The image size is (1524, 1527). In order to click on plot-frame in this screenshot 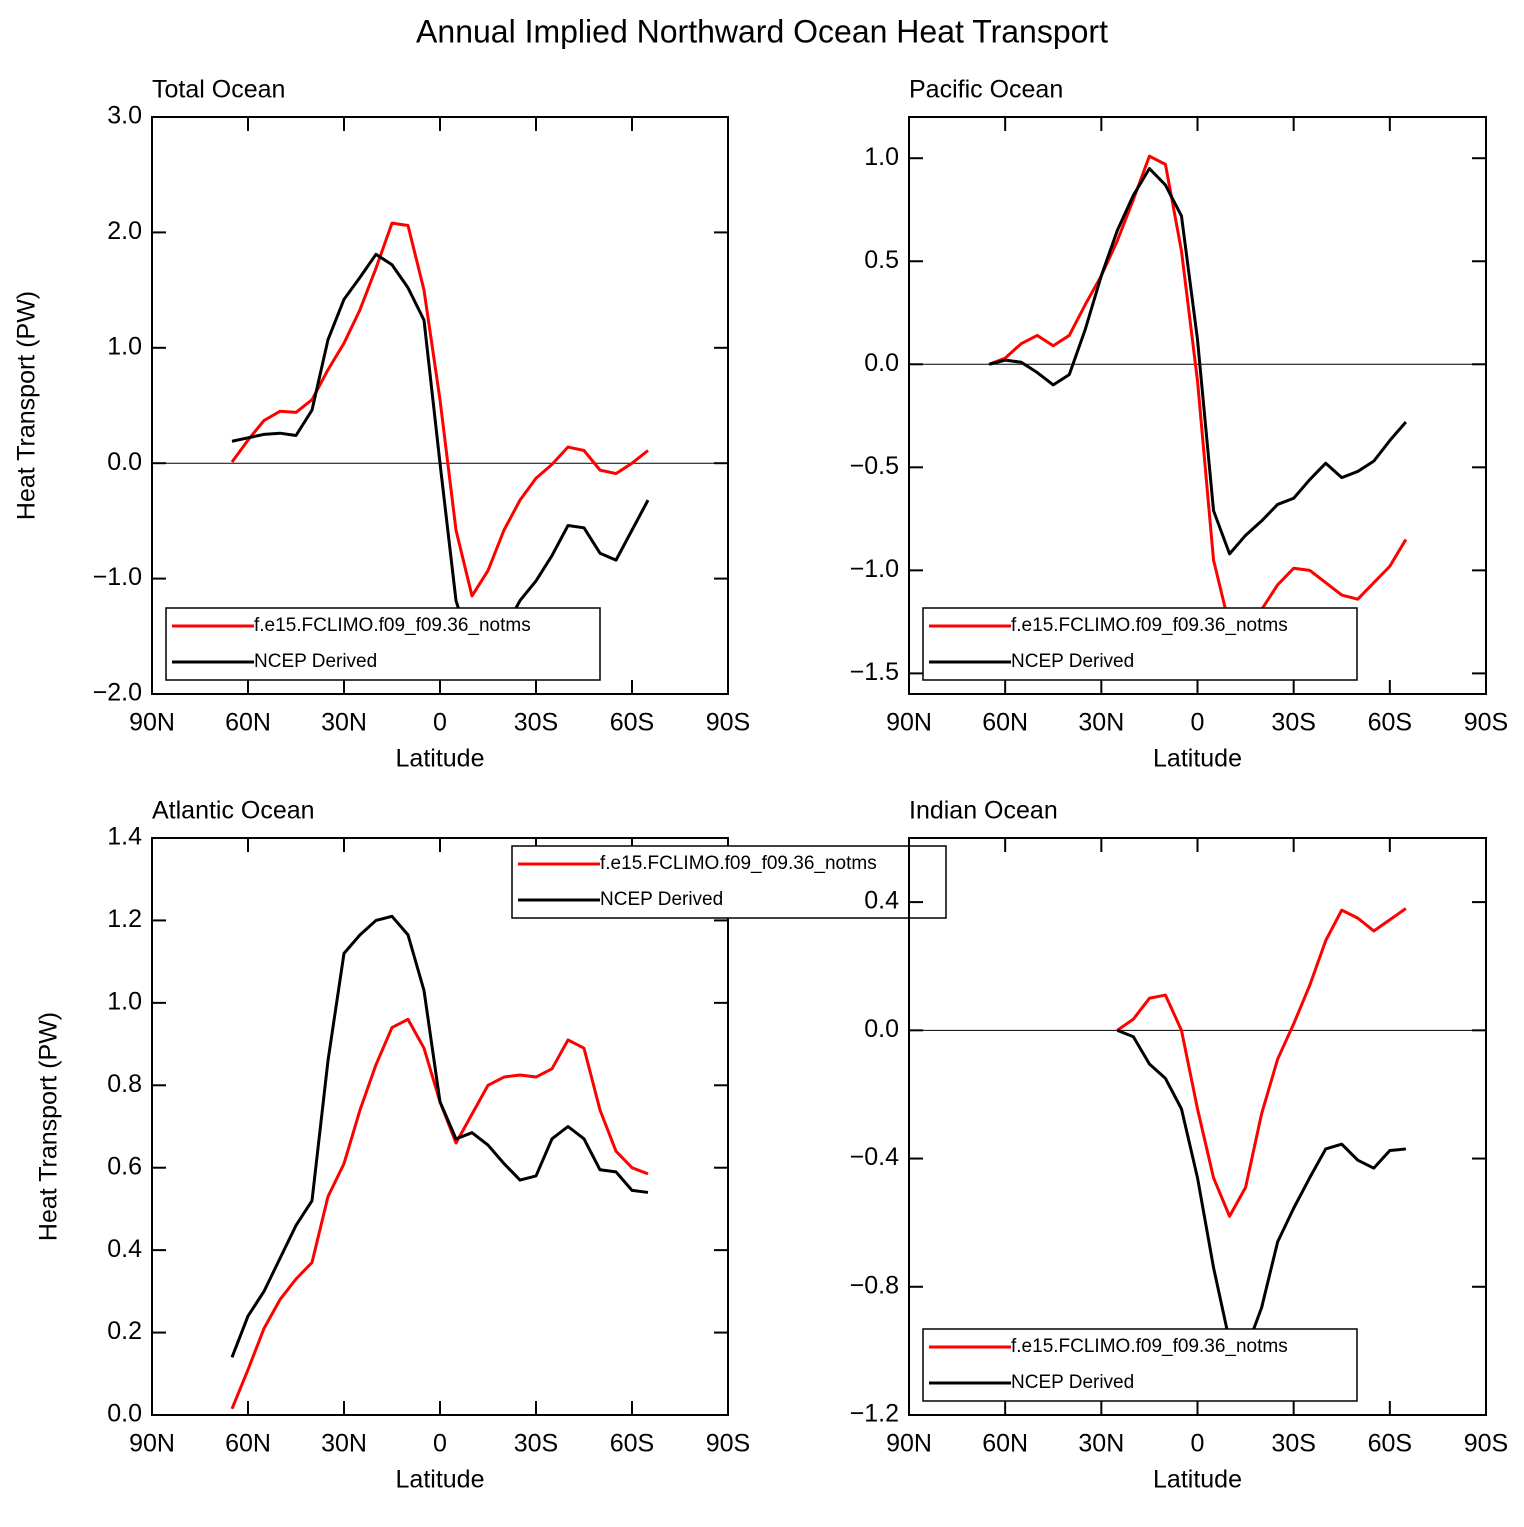, I will do `click(440, 1126)`.